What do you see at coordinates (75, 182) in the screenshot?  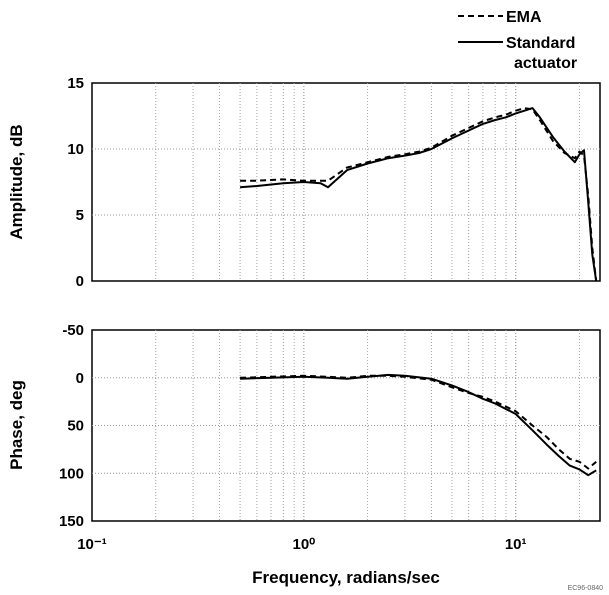 I see `amplitude-y-ticks: 15 10 5 0` at bounding box center [75, 182].